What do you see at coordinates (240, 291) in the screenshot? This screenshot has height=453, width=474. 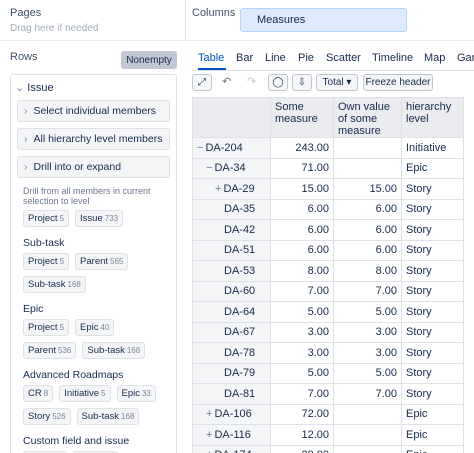 I see `row-label: DA-60` at bounding box center [240, 291].